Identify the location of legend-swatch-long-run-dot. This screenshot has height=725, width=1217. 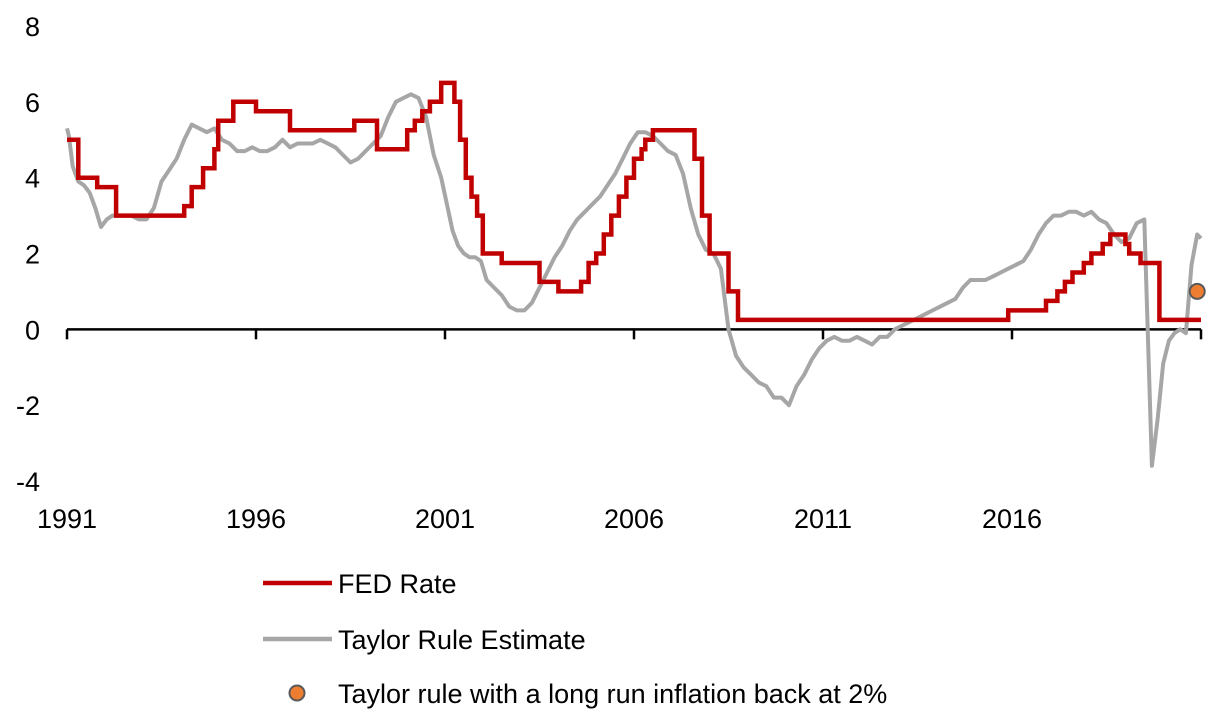
(297, 693).